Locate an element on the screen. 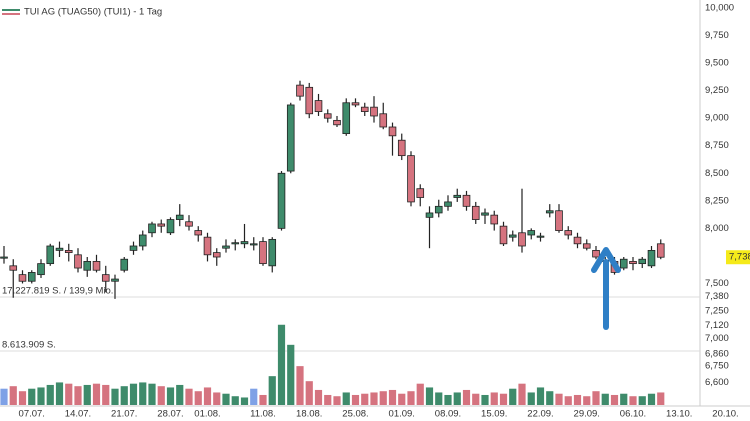 The image size is (750, 421). x-tick-label: 13.10. is located at coordinates (679, 414).